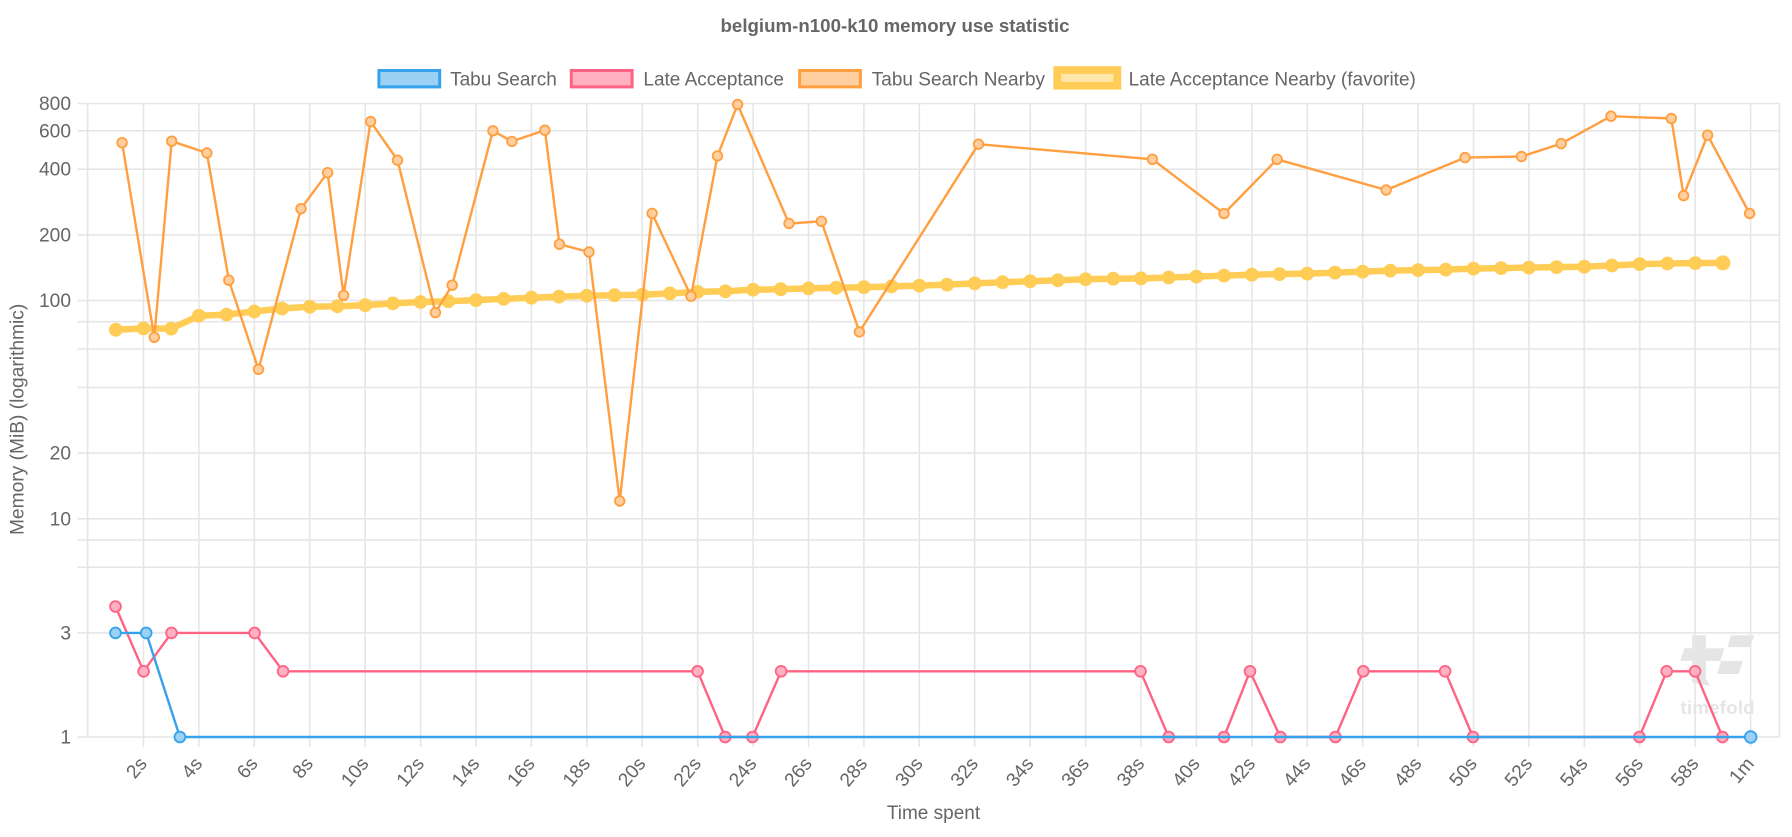 The image size is (1792, 837). I want to click on svg-text: Late Acceptance, so click(713, 79).